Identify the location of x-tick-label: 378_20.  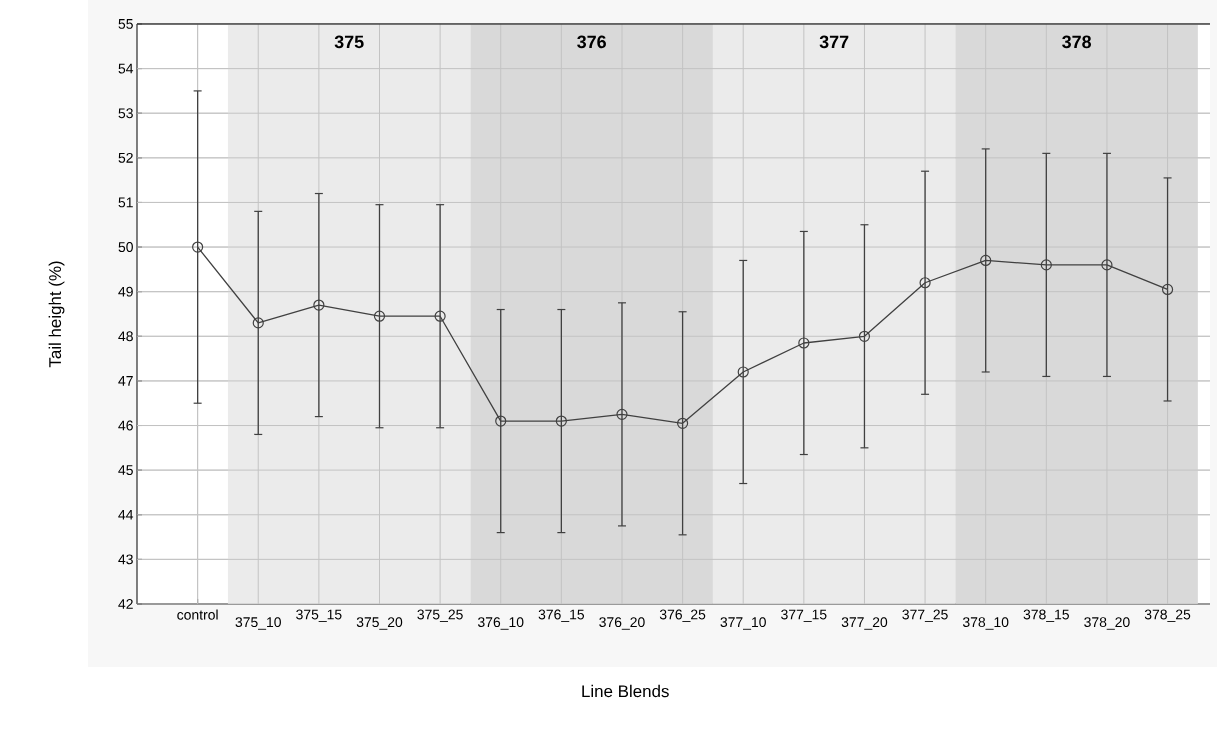
(1107, 623).